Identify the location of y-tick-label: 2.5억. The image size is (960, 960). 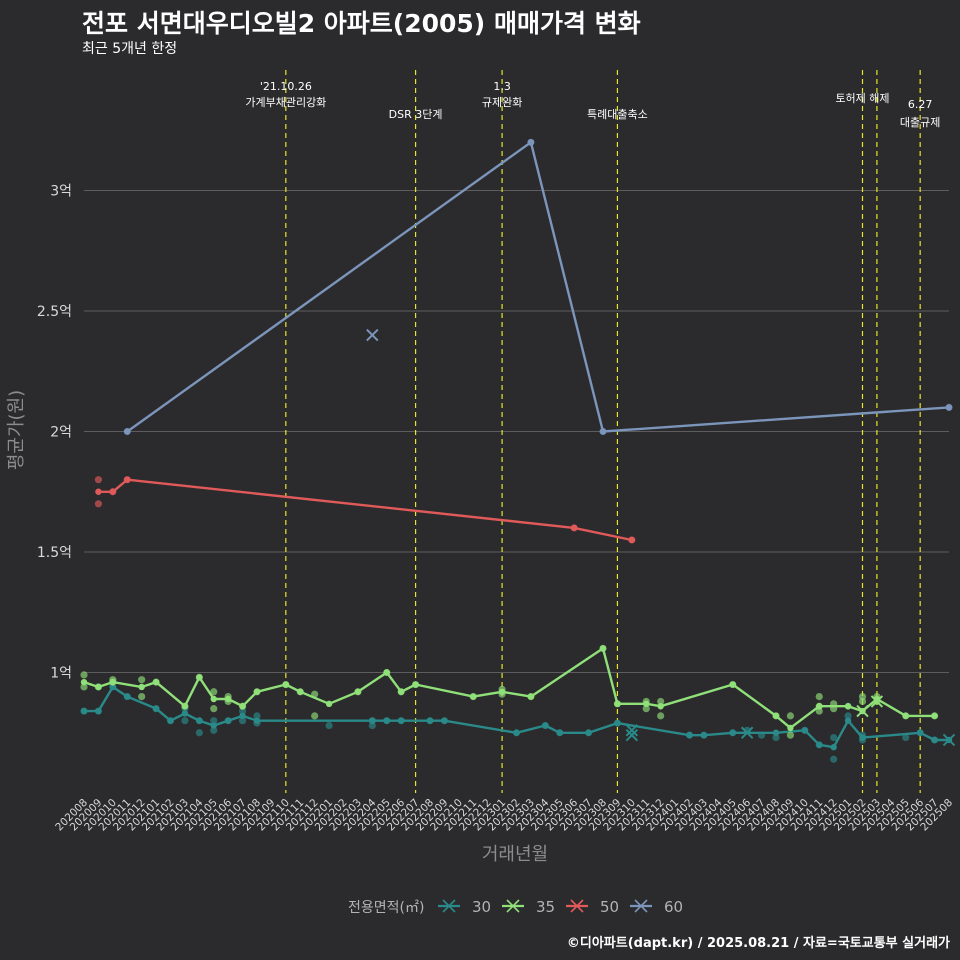
(54, 312).